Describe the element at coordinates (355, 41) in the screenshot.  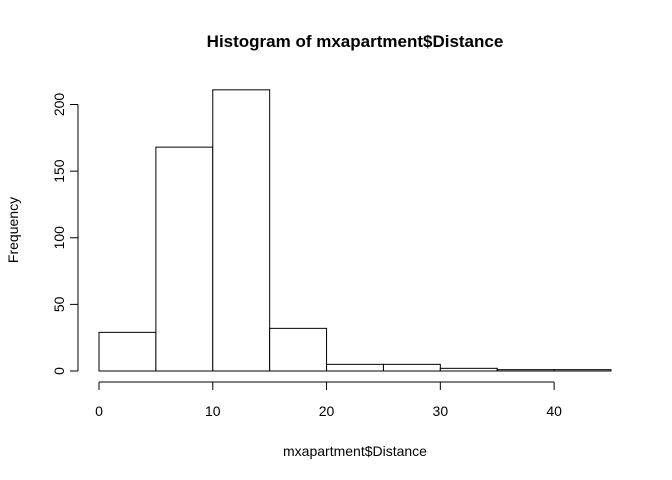
I see `chart-title: Histogram of mxapartment$Distance` at that location.